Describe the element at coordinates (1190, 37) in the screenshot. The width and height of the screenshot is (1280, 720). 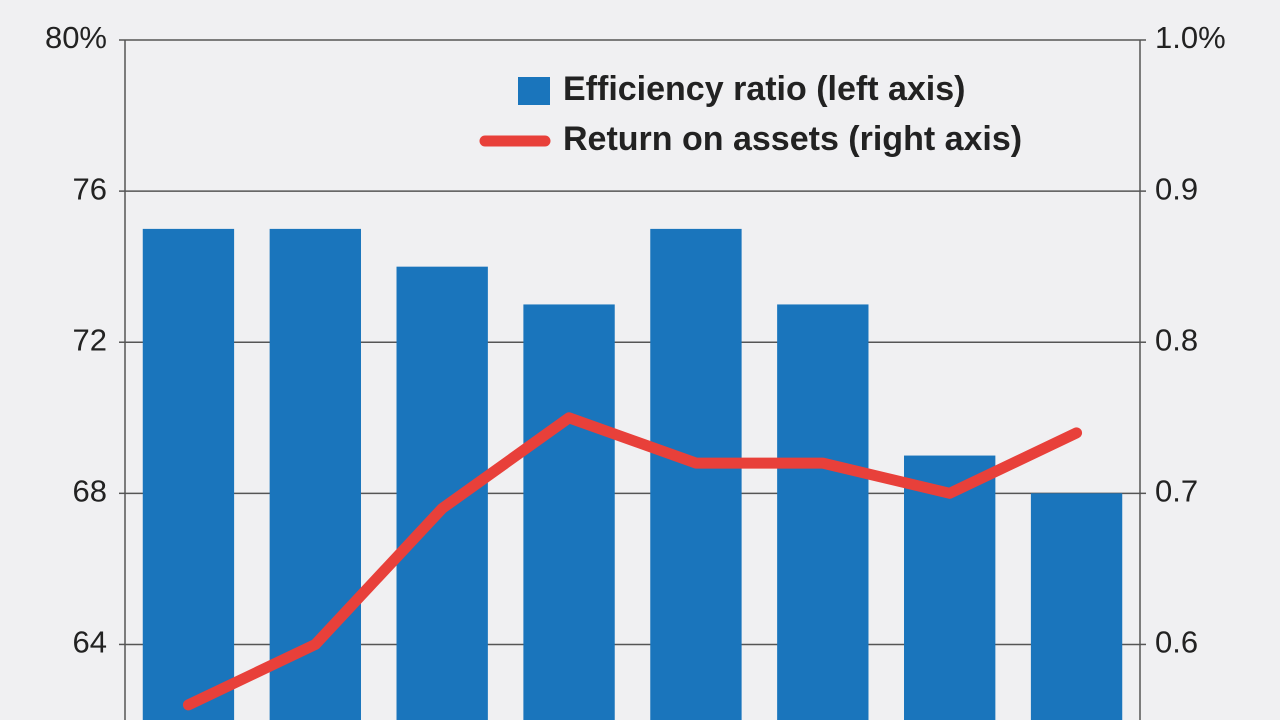
I see `y2-tick-label: 1.0%` at that location.